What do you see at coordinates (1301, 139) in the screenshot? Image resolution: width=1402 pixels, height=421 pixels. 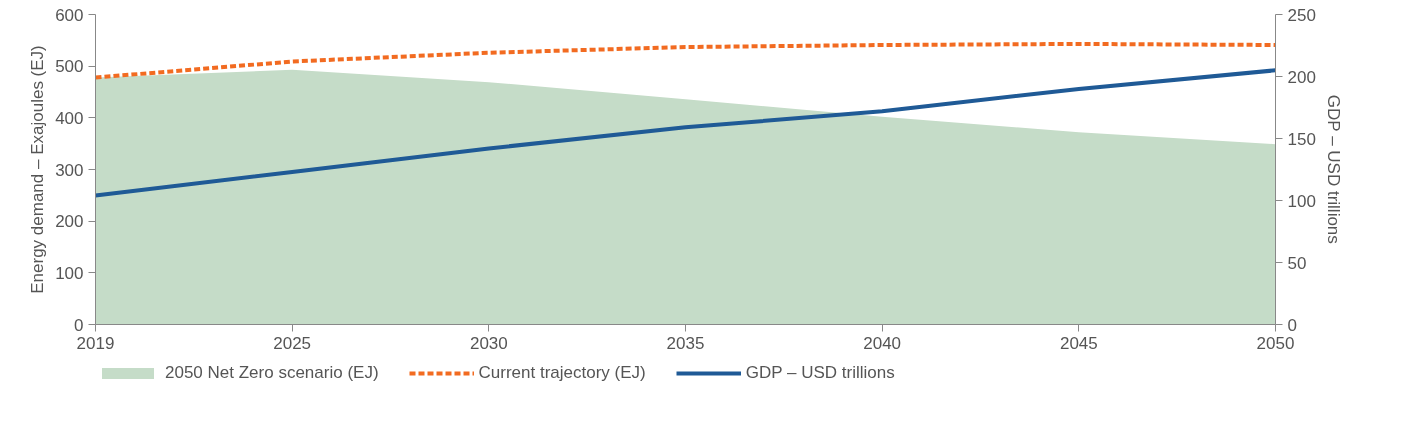 I see `y2-tick-label: 150` at bounding box center [1301, 139].